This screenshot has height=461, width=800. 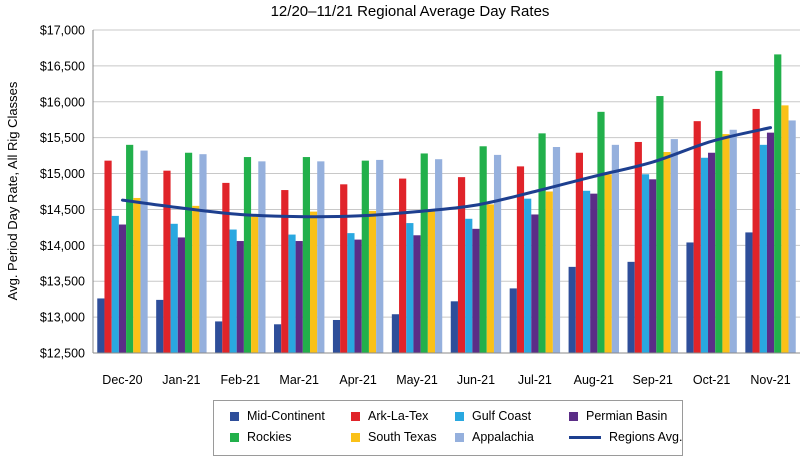 What do you see at coordinates (358, 380) in the screenshot?
I see `x-tick-label: Apr-21` at bounding box center [358, 380].